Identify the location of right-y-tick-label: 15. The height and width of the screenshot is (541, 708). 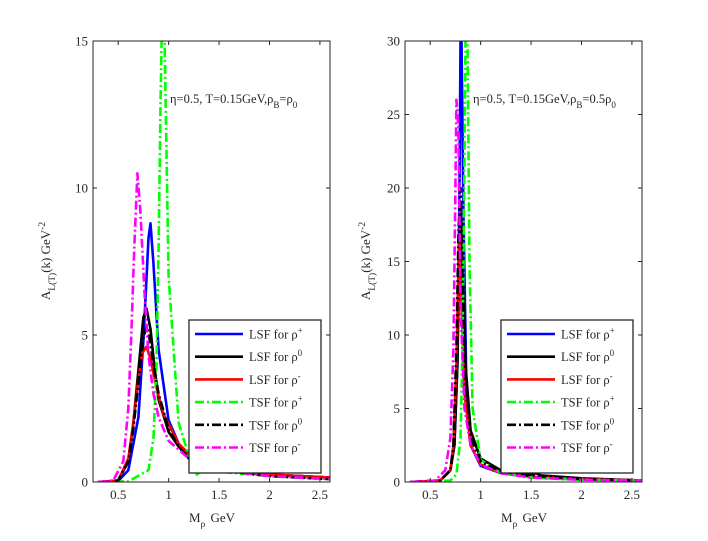
(393, 261).